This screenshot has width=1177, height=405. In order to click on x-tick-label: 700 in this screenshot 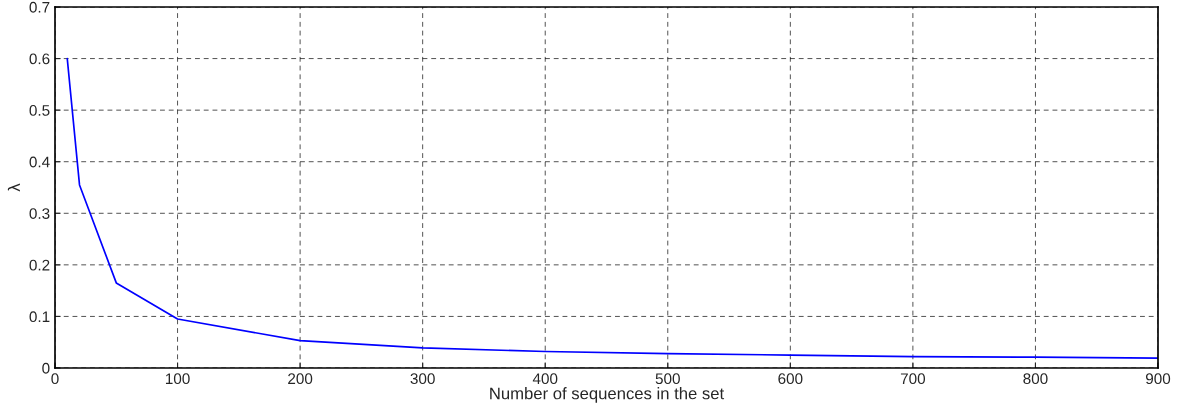, I will do `click(913, 379)`.